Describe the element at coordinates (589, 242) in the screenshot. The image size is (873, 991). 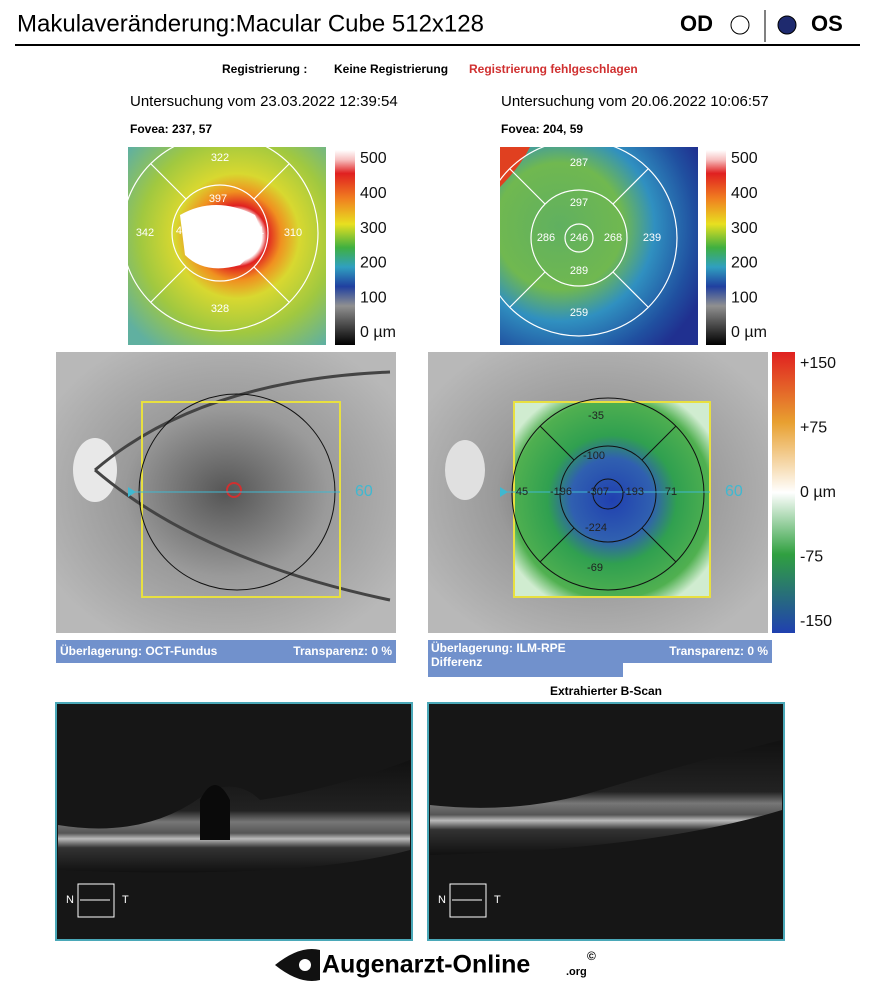
I see `thickness-map: 287 297 286 246 268 239 289 259` at that location.